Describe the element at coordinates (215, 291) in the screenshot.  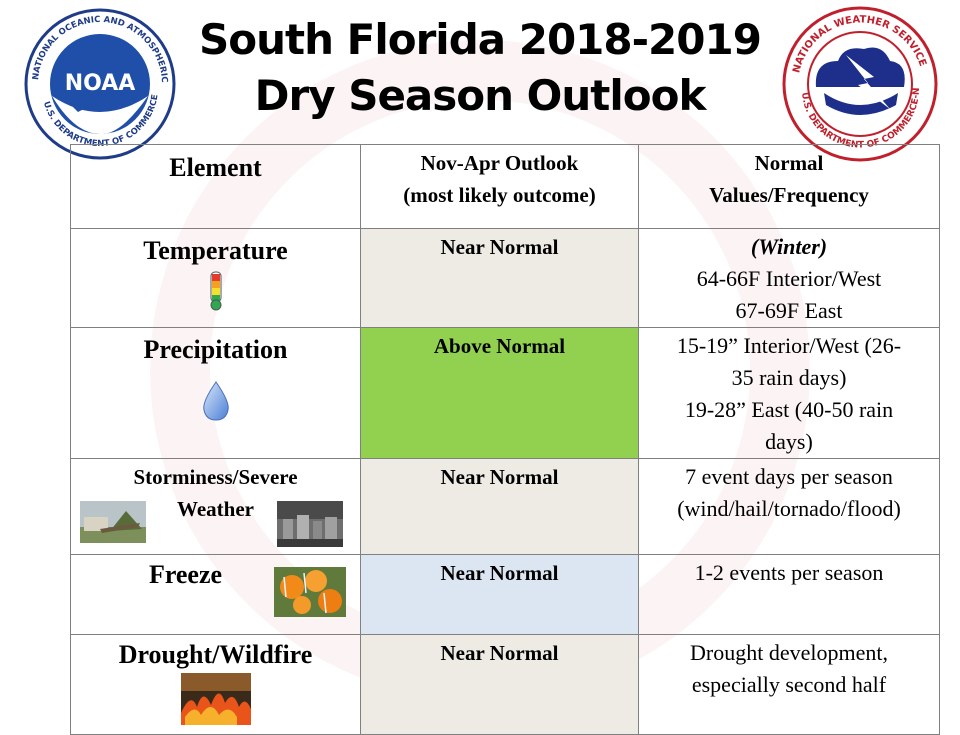
I see `thermometer-icon` at that location.